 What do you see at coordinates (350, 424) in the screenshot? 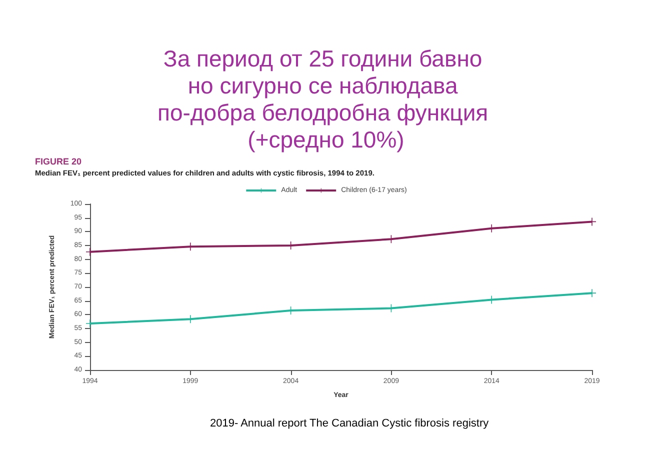
I see `text: 2019- Annual report The Canadian Cystic fibrosis registry` at bounding box center [350, 424].